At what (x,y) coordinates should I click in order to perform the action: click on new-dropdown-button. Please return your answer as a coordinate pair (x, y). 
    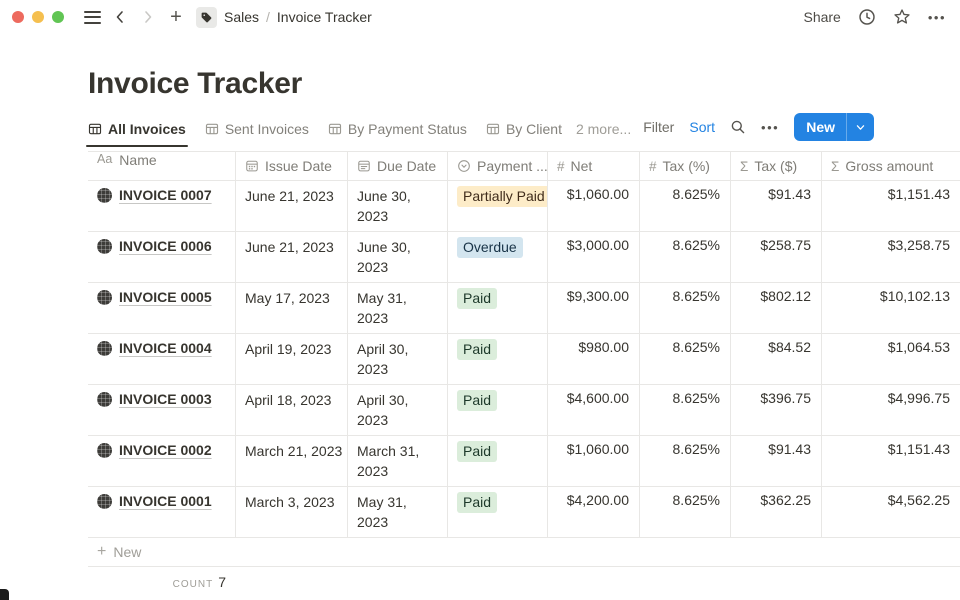
    Looking at the image, I should click on (860, 127).